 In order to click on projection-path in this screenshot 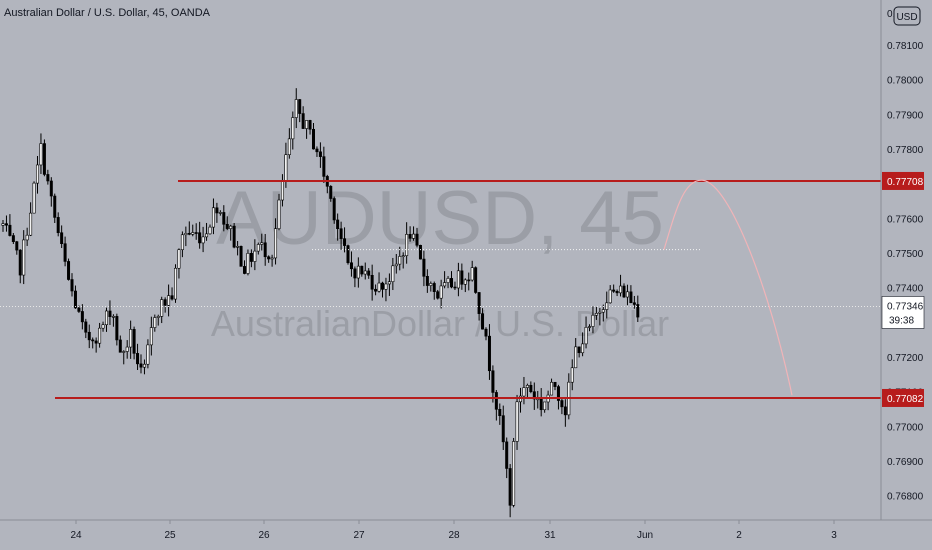, I will do `click(728, 287)`.